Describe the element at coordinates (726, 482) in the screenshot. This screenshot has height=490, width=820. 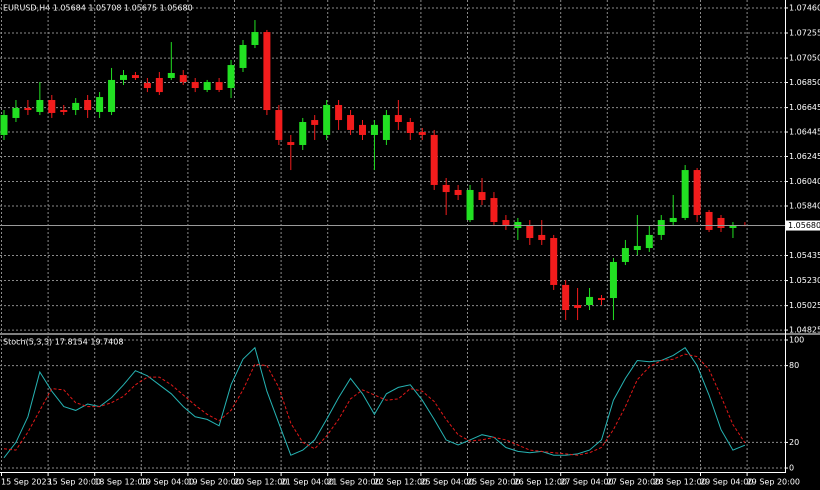
I see `x-tick-label: 29 Sep 04:00` at that location.